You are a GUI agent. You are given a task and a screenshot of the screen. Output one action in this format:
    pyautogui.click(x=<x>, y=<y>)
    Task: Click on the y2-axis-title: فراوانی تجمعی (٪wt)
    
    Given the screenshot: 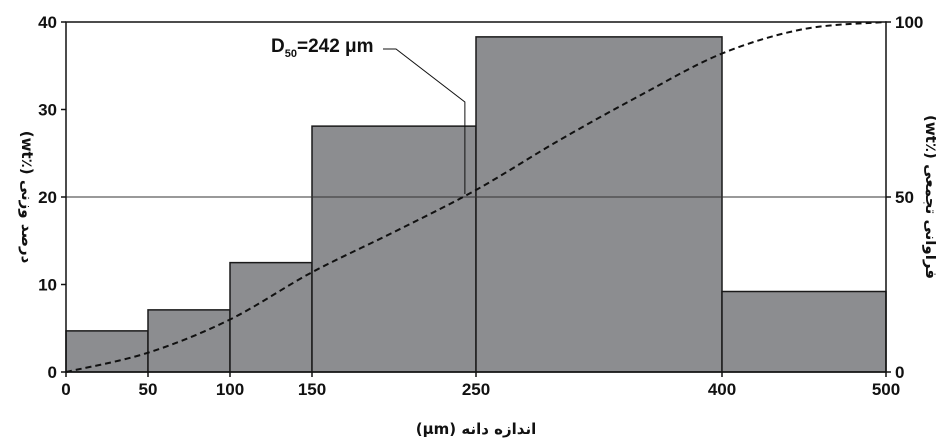 What is the action you would take?
    pyautogui.click(x=929, y=197)
    